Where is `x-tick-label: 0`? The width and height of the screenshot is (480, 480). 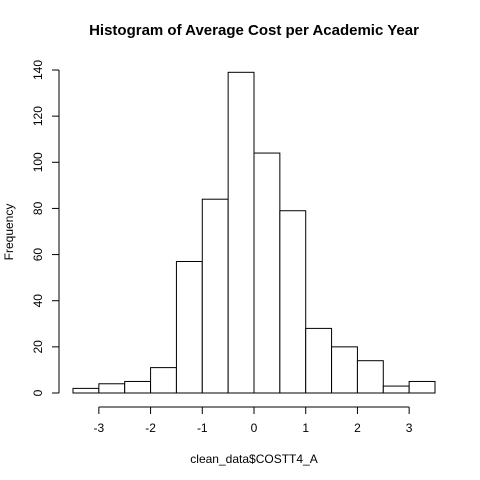 x-tick-label: 0 is located at coordinates (254, 428).